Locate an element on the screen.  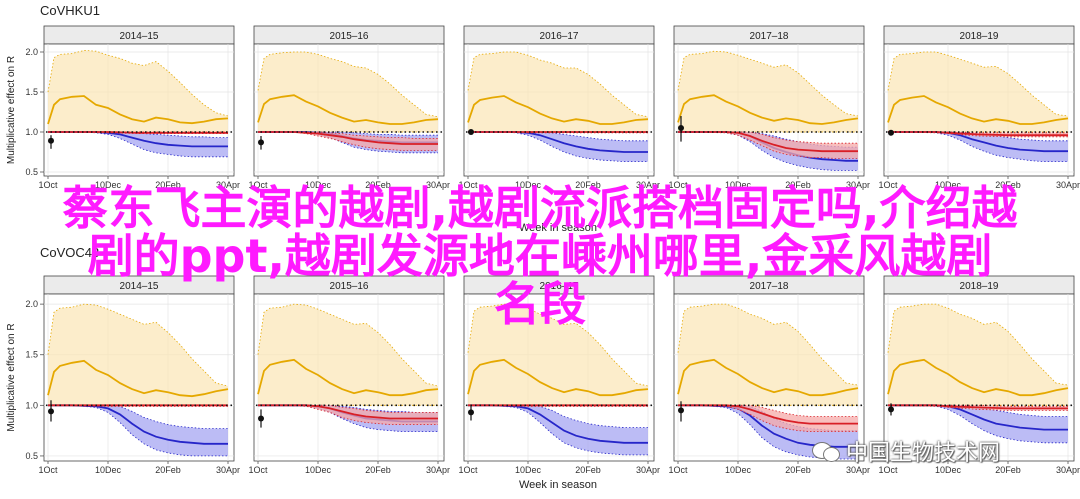
series-red-lower is located at coordinates (348, 141).